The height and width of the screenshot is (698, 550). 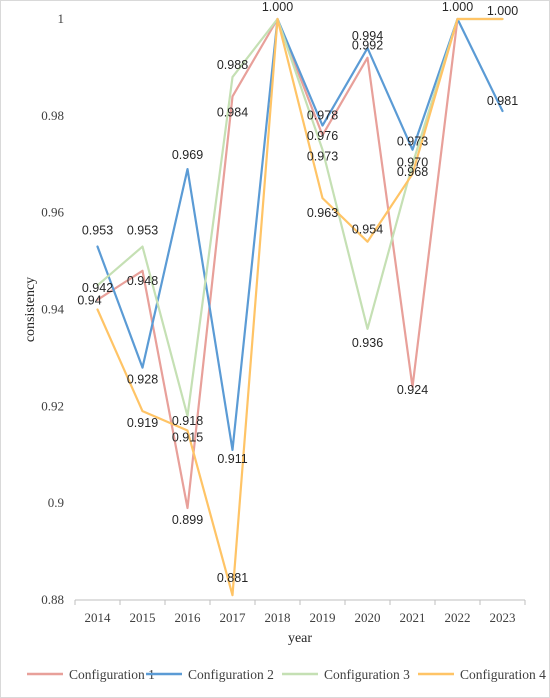 I want to click on data-label: 0.919, so click(x=142, y=423).